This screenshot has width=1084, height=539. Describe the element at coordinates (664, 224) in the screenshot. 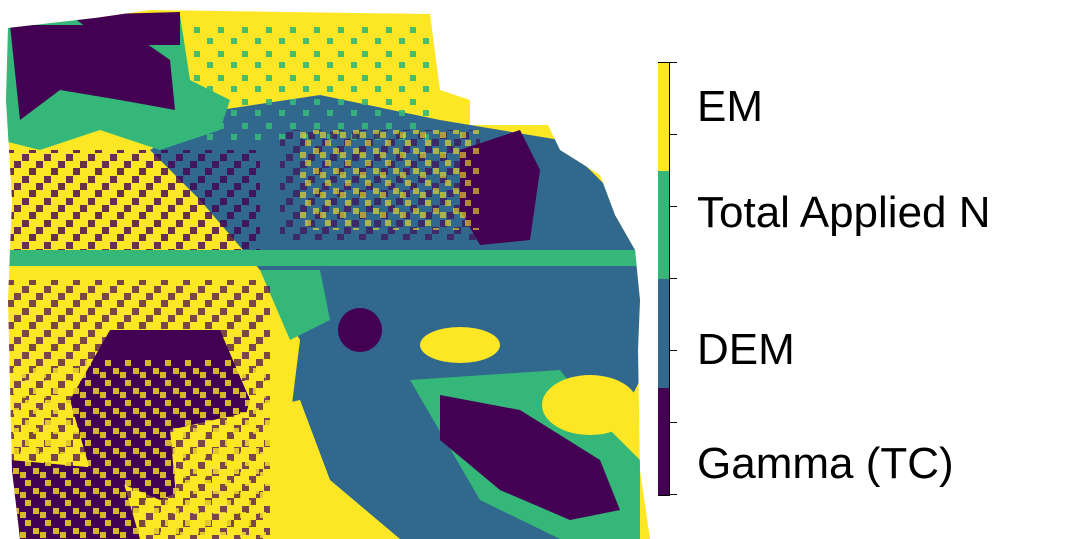

I see `colorbar-segment-total-applied-n` at that location.